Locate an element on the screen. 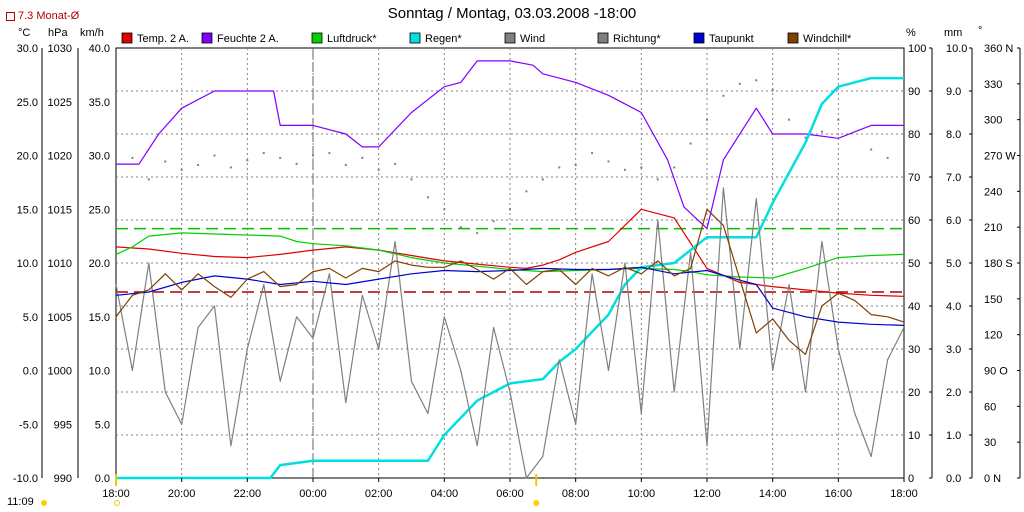 The image size is (1024, 512). temp-tick-label: 30.0 is located at coordinates (27, 49).